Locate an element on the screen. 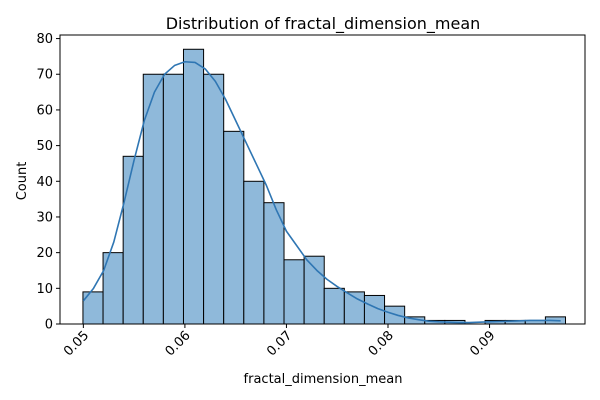 The height and width of the screenshot is (400, 600). x-tick-label: 0.06 is located at coordinates (178, 343).